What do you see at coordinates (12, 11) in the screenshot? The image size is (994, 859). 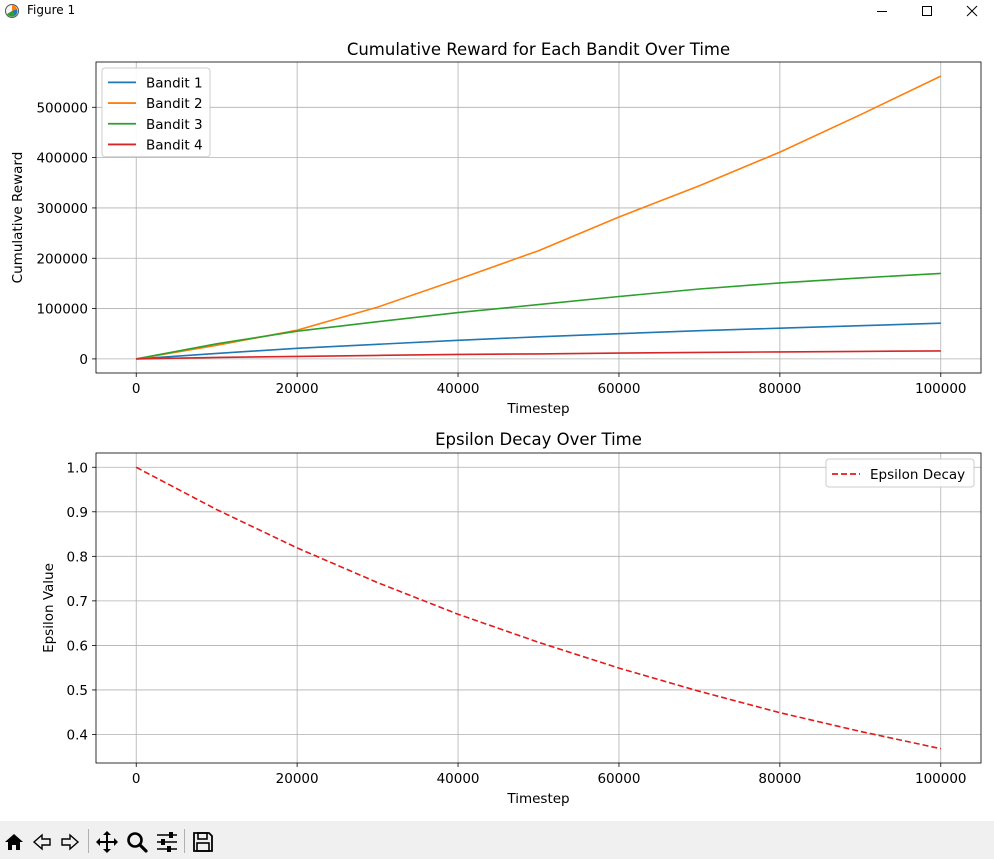 I see `matplotlib-app-icon` at bounding box center [12, 11].